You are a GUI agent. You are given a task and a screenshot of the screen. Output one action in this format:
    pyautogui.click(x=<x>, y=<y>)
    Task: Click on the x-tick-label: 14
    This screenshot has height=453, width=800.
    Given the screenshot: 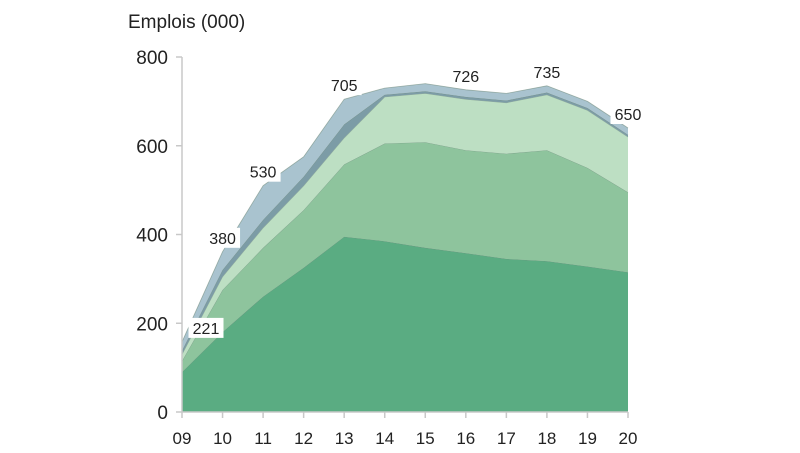 What is the action you would take?
    pyautogui.click(x=384, y=438)
    